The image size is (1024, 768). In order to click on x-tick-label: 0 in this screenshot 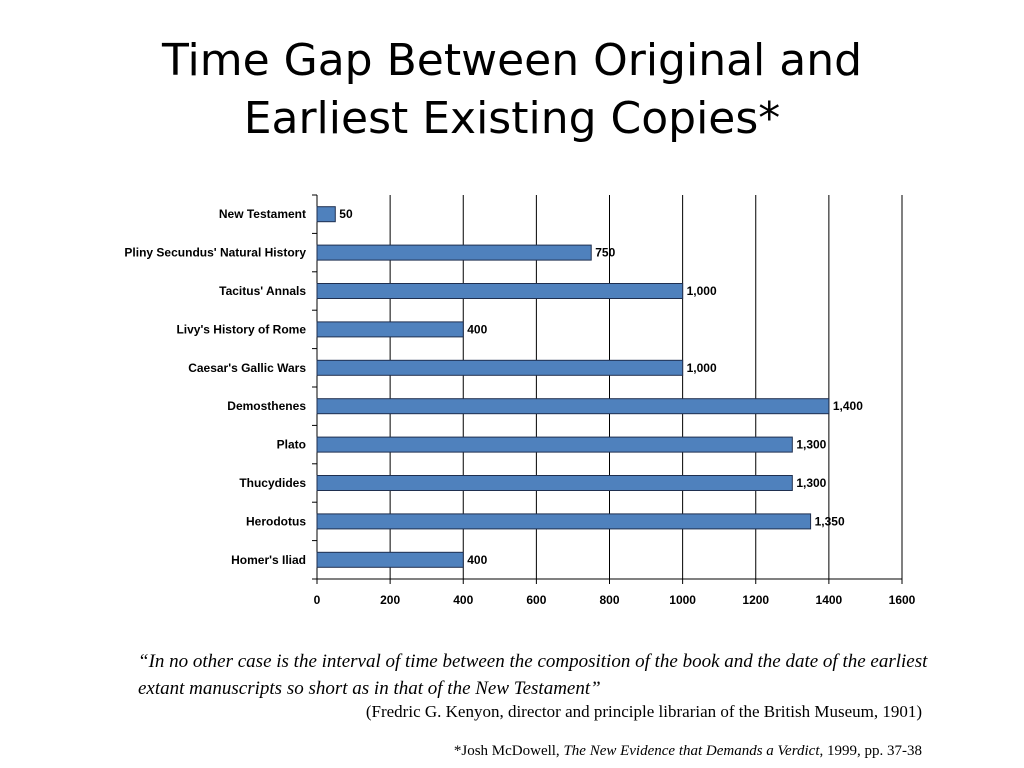, I will do `click(317, 600)`.